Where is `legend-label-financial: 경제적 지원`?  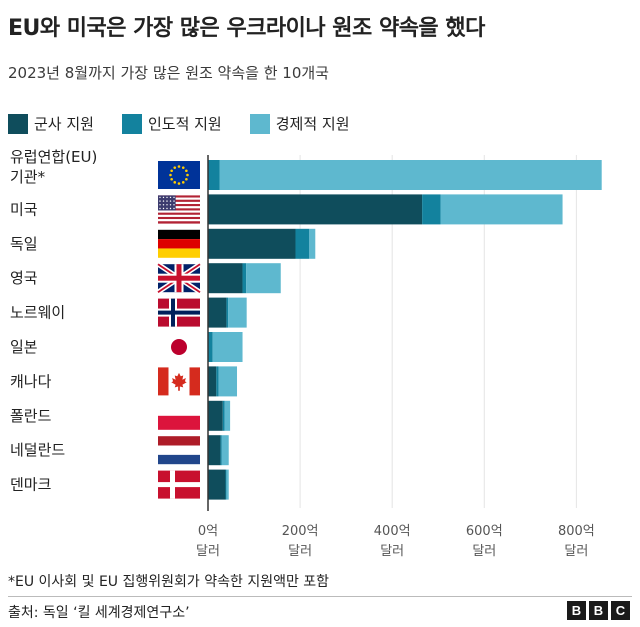 legend-label-financial: 경제적 지원 is located at coordinates (312, 124).